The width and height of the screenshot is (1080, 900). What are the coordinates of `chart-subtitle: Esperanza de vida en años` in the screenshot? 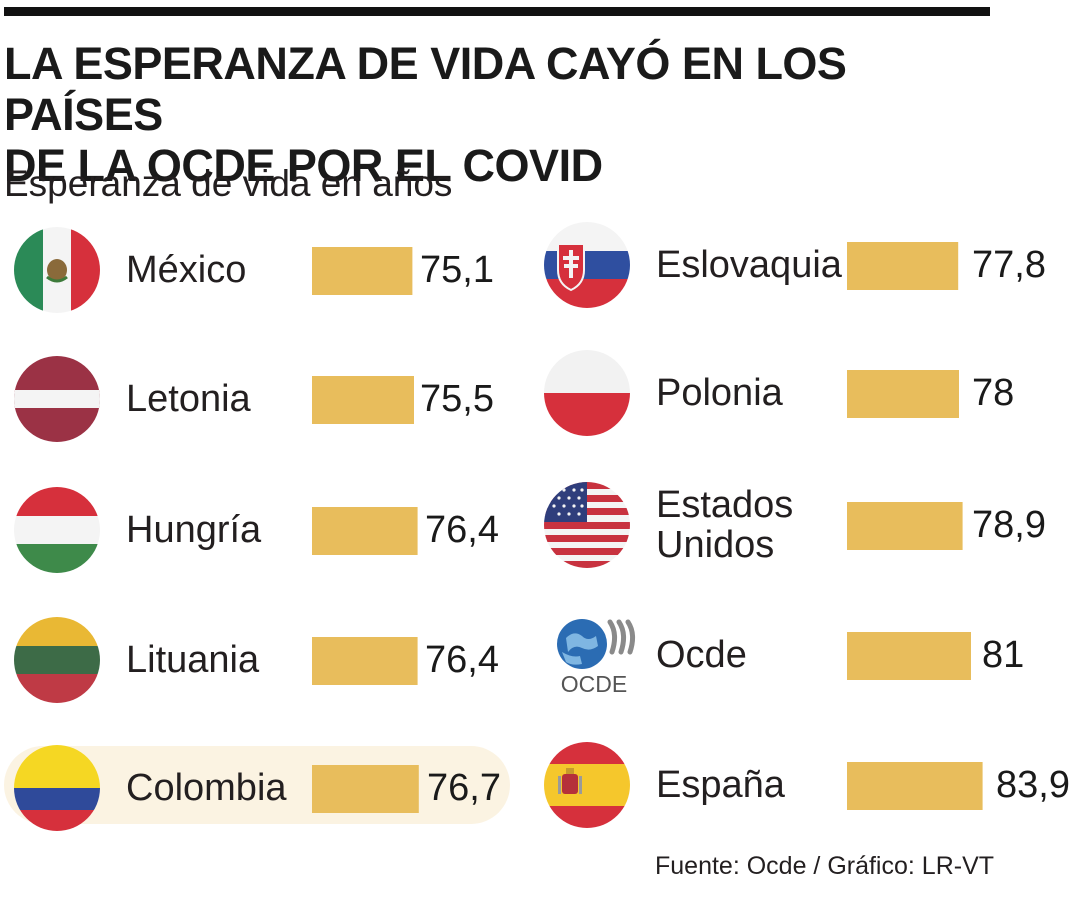 It's located at (228, 183).